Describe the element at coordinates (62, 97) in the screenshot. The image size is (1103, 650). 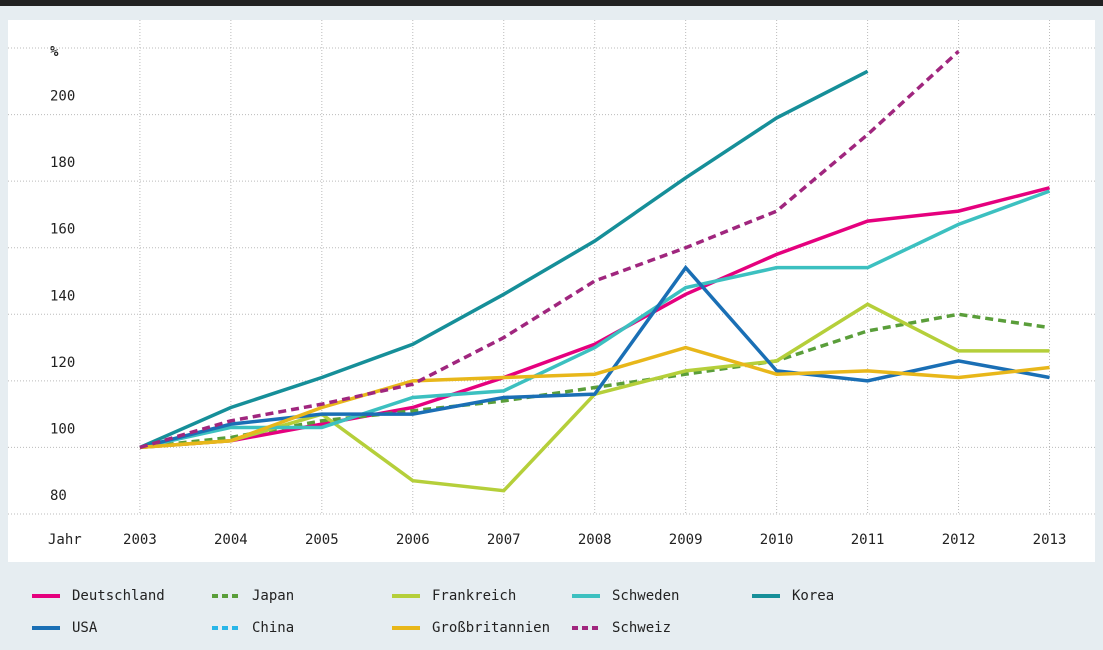
I see `y-tick-label: 200` at that location.